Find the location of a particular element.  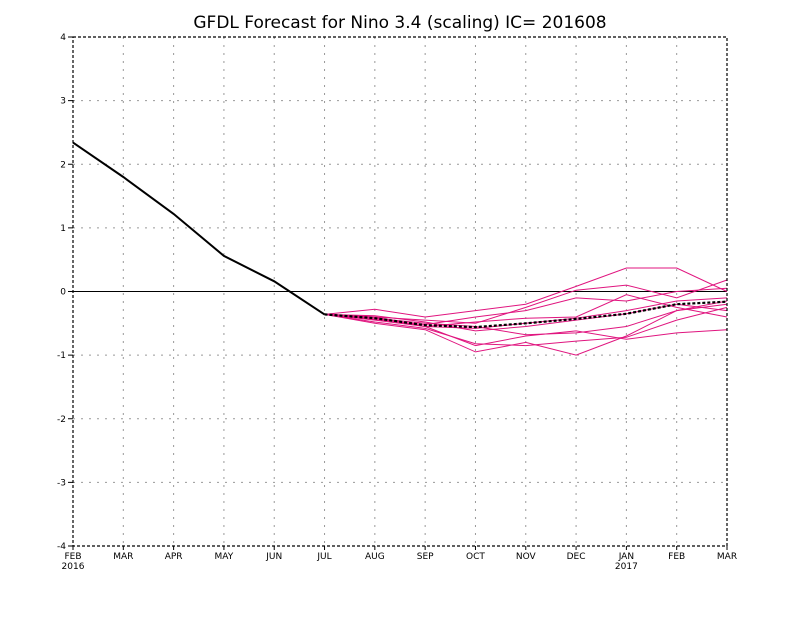

y-tick-label: 3 is located at coordinates (63, 102).